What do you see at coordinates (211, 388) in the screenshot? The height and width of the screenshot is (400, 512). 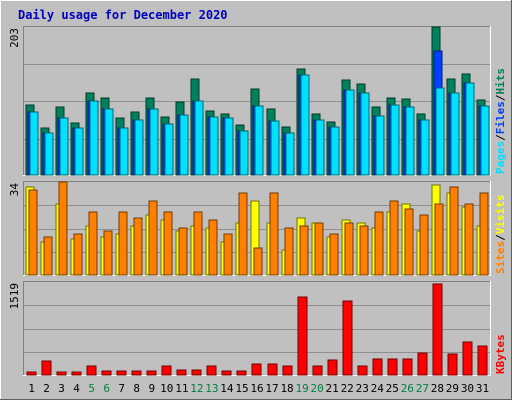 I see `day-label-13: 13` at bounding box center [211, 388].